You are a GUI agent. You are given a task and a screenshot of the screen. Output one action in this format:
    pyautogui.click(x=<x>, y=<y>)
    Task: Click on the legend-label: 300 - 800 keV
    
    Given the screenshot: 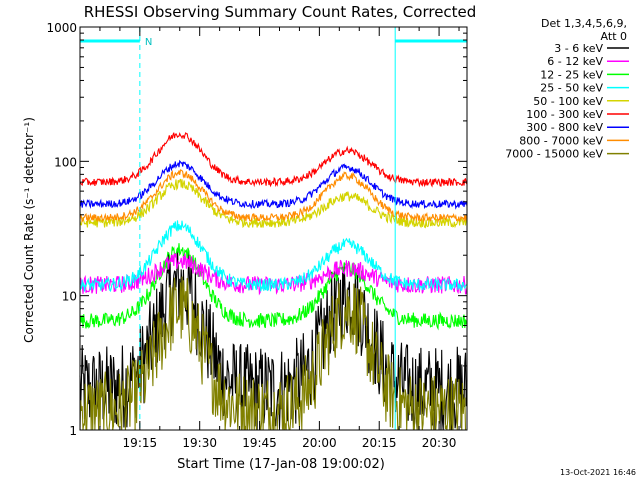 What is the action you would take?
    pyautogui.click(x=564, y=127)
    